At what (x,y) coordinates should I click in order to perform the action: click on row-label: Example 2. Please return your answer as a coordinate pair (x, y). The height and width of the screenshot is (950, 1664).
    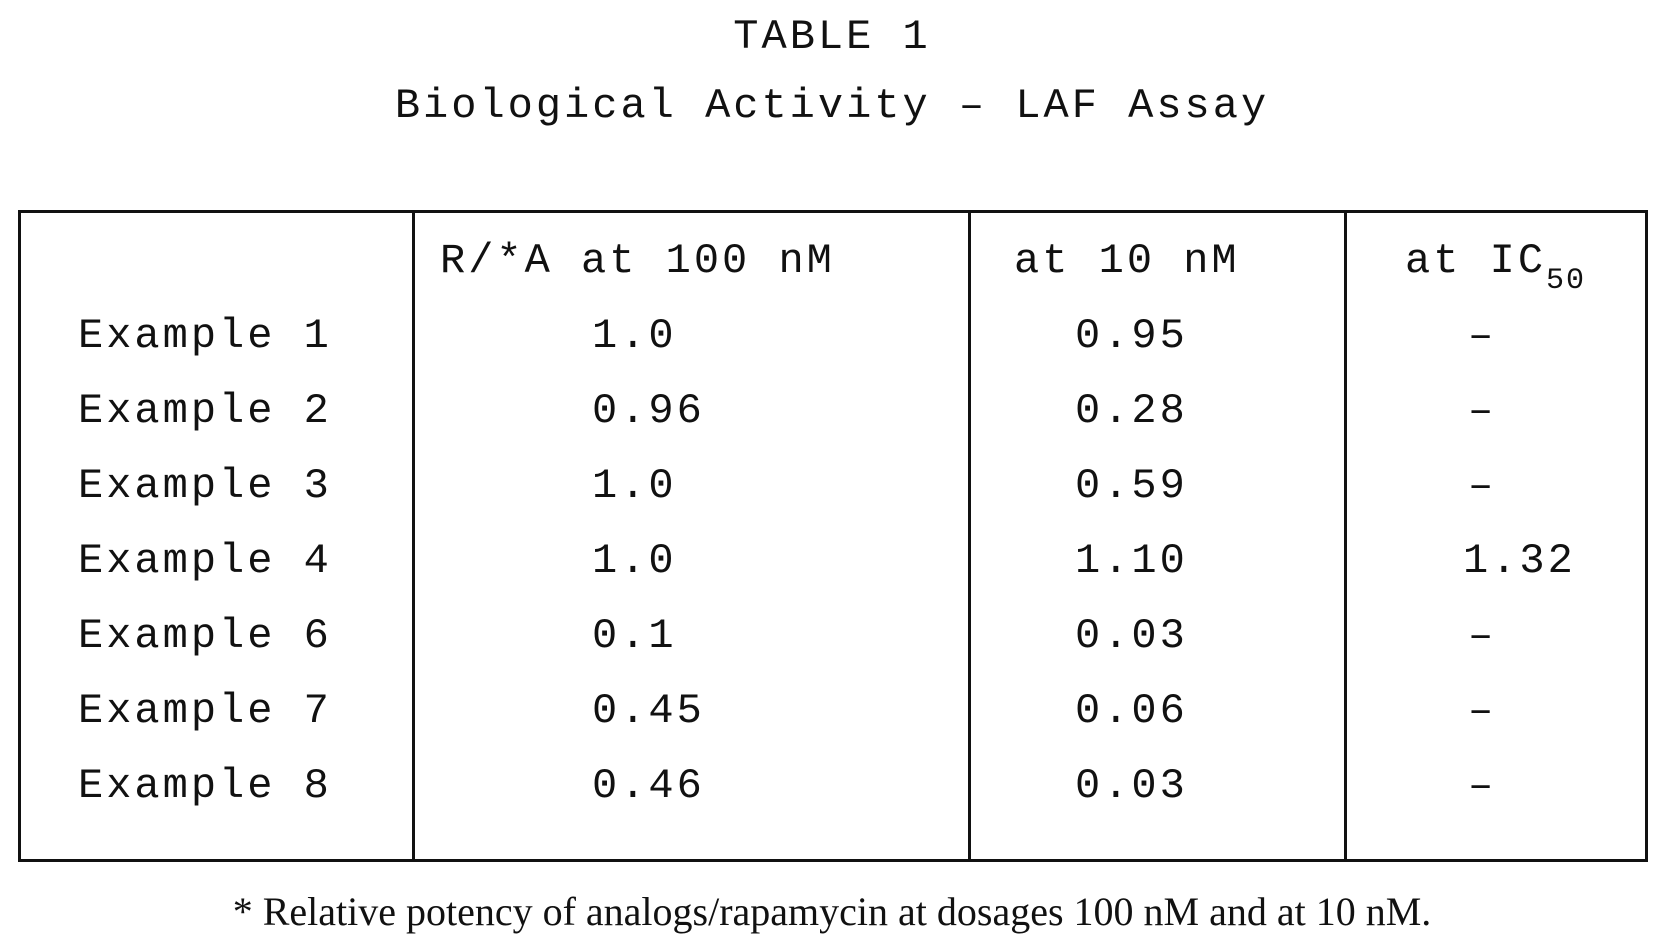
    Looking at the image, I should click on (205, 411).